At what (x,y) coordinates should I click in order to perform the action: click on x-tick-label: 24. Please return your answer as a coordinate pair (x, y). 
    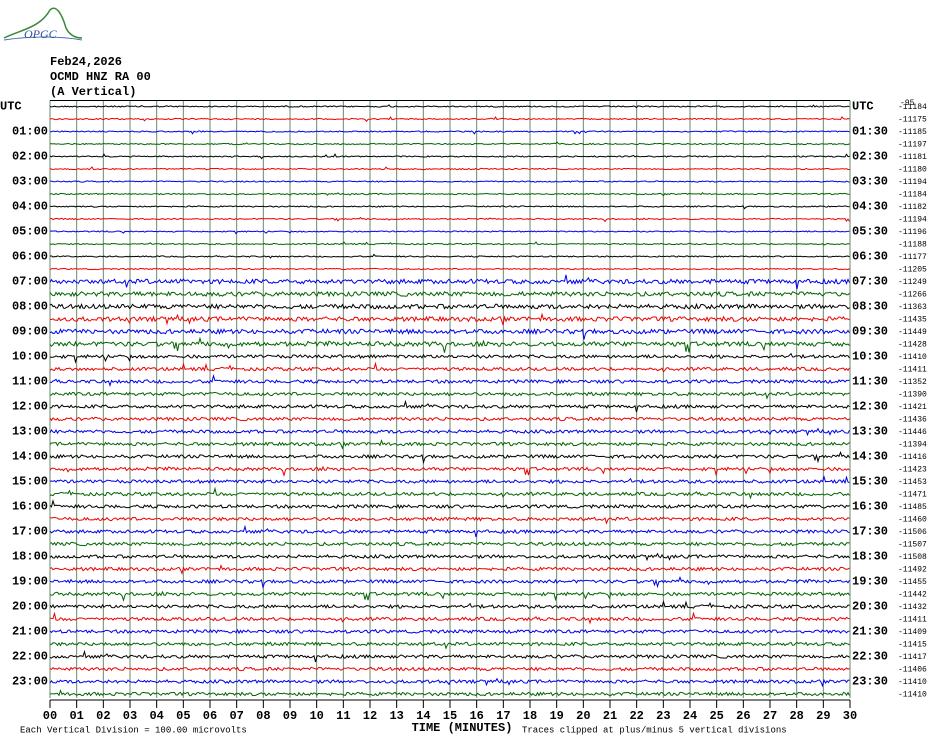
    Looking at the image, I should click on (690, 716).